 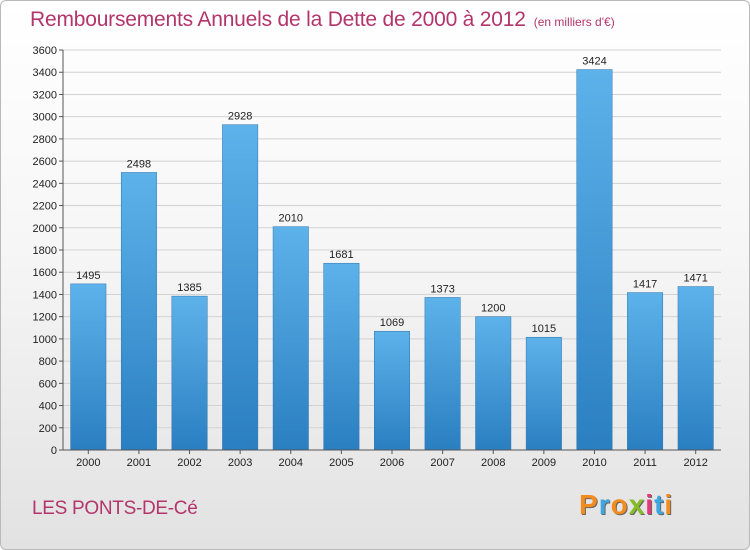 I want to click on x-tick-label: 2010, so click(x=594, y=463).